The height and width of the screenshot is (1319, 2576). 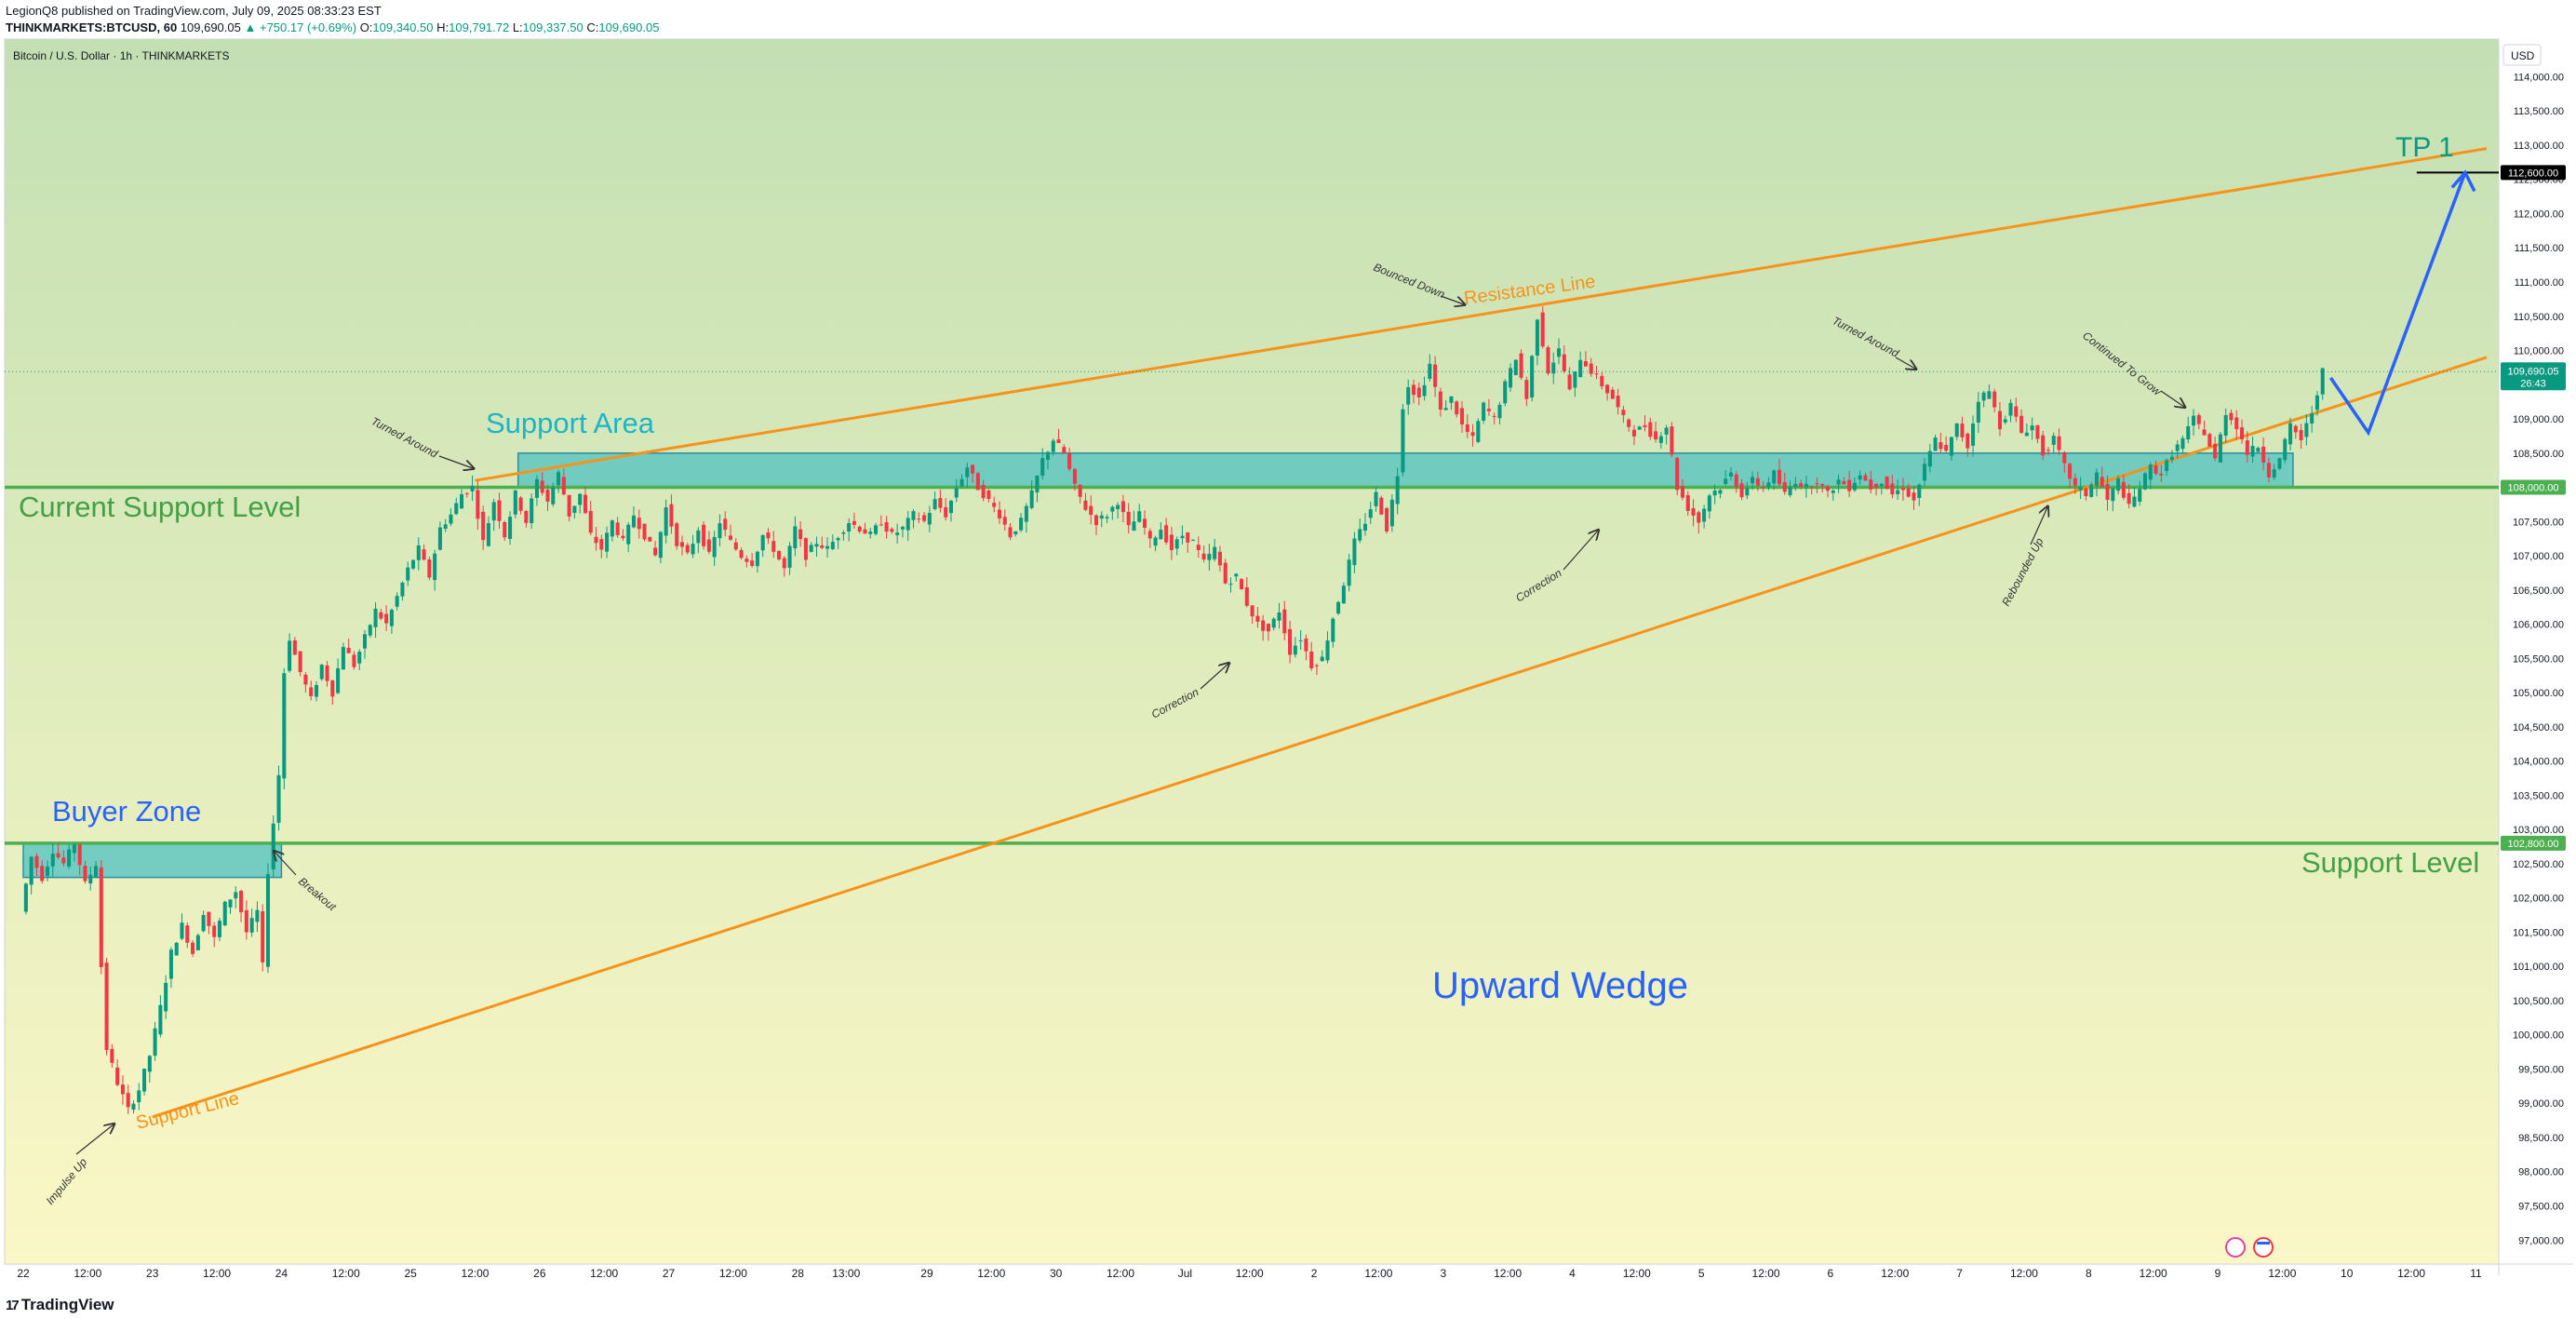 I want to click on us-flag-icon, so click(x=2263, y=1247).